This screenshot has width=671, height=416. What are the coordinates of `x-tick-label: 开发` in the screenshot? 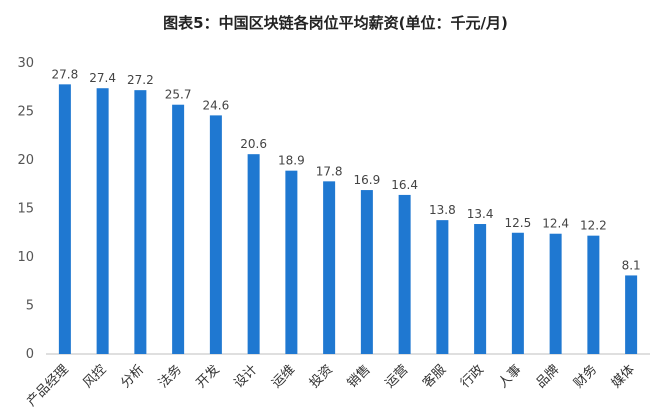 It's located at (208, 377).